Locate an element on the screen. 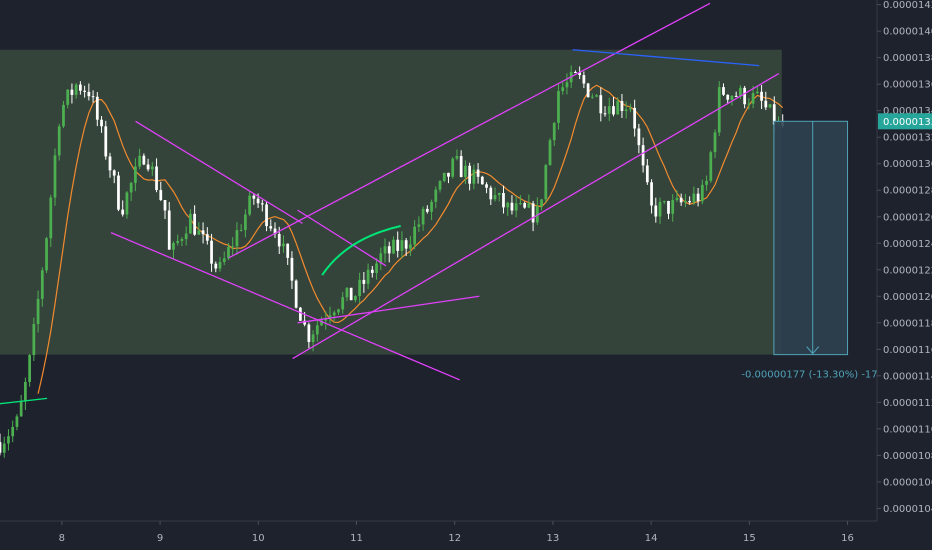 This screenshot has width=932, height=550. price-tick-label: 0.00001180 is located at coordinates (907, 323).